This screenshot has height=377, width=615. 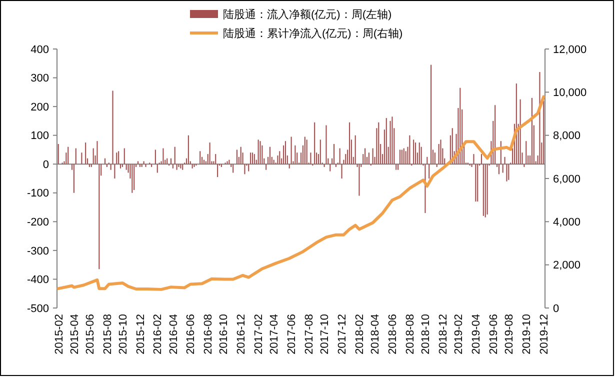 What do you see at coordinates (510, 334) in the screenshot?
I see `x-tick-label: 2019-08` at bounding box center [510, 334].